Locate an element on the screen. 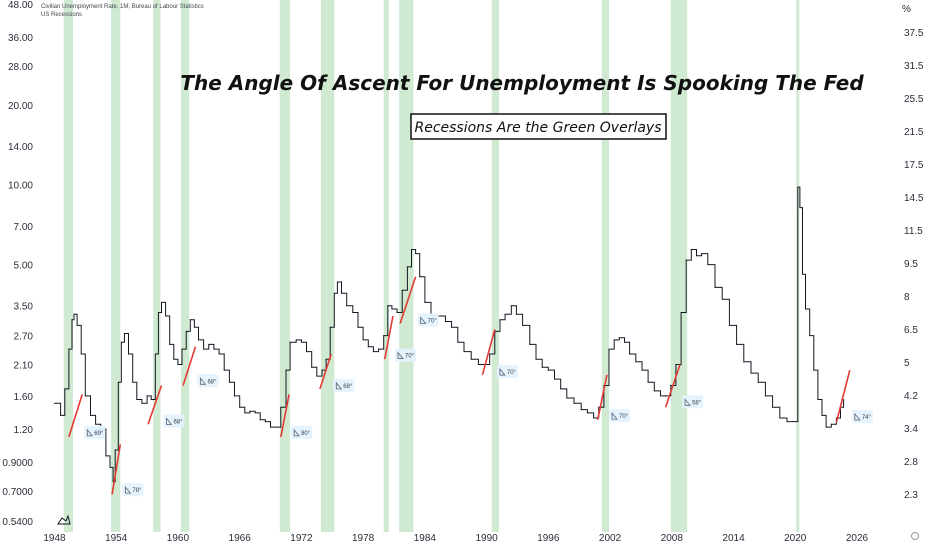 This screenshot has width=932, height=550. angle-label-9: 70° is located at coordinates (620, 416).